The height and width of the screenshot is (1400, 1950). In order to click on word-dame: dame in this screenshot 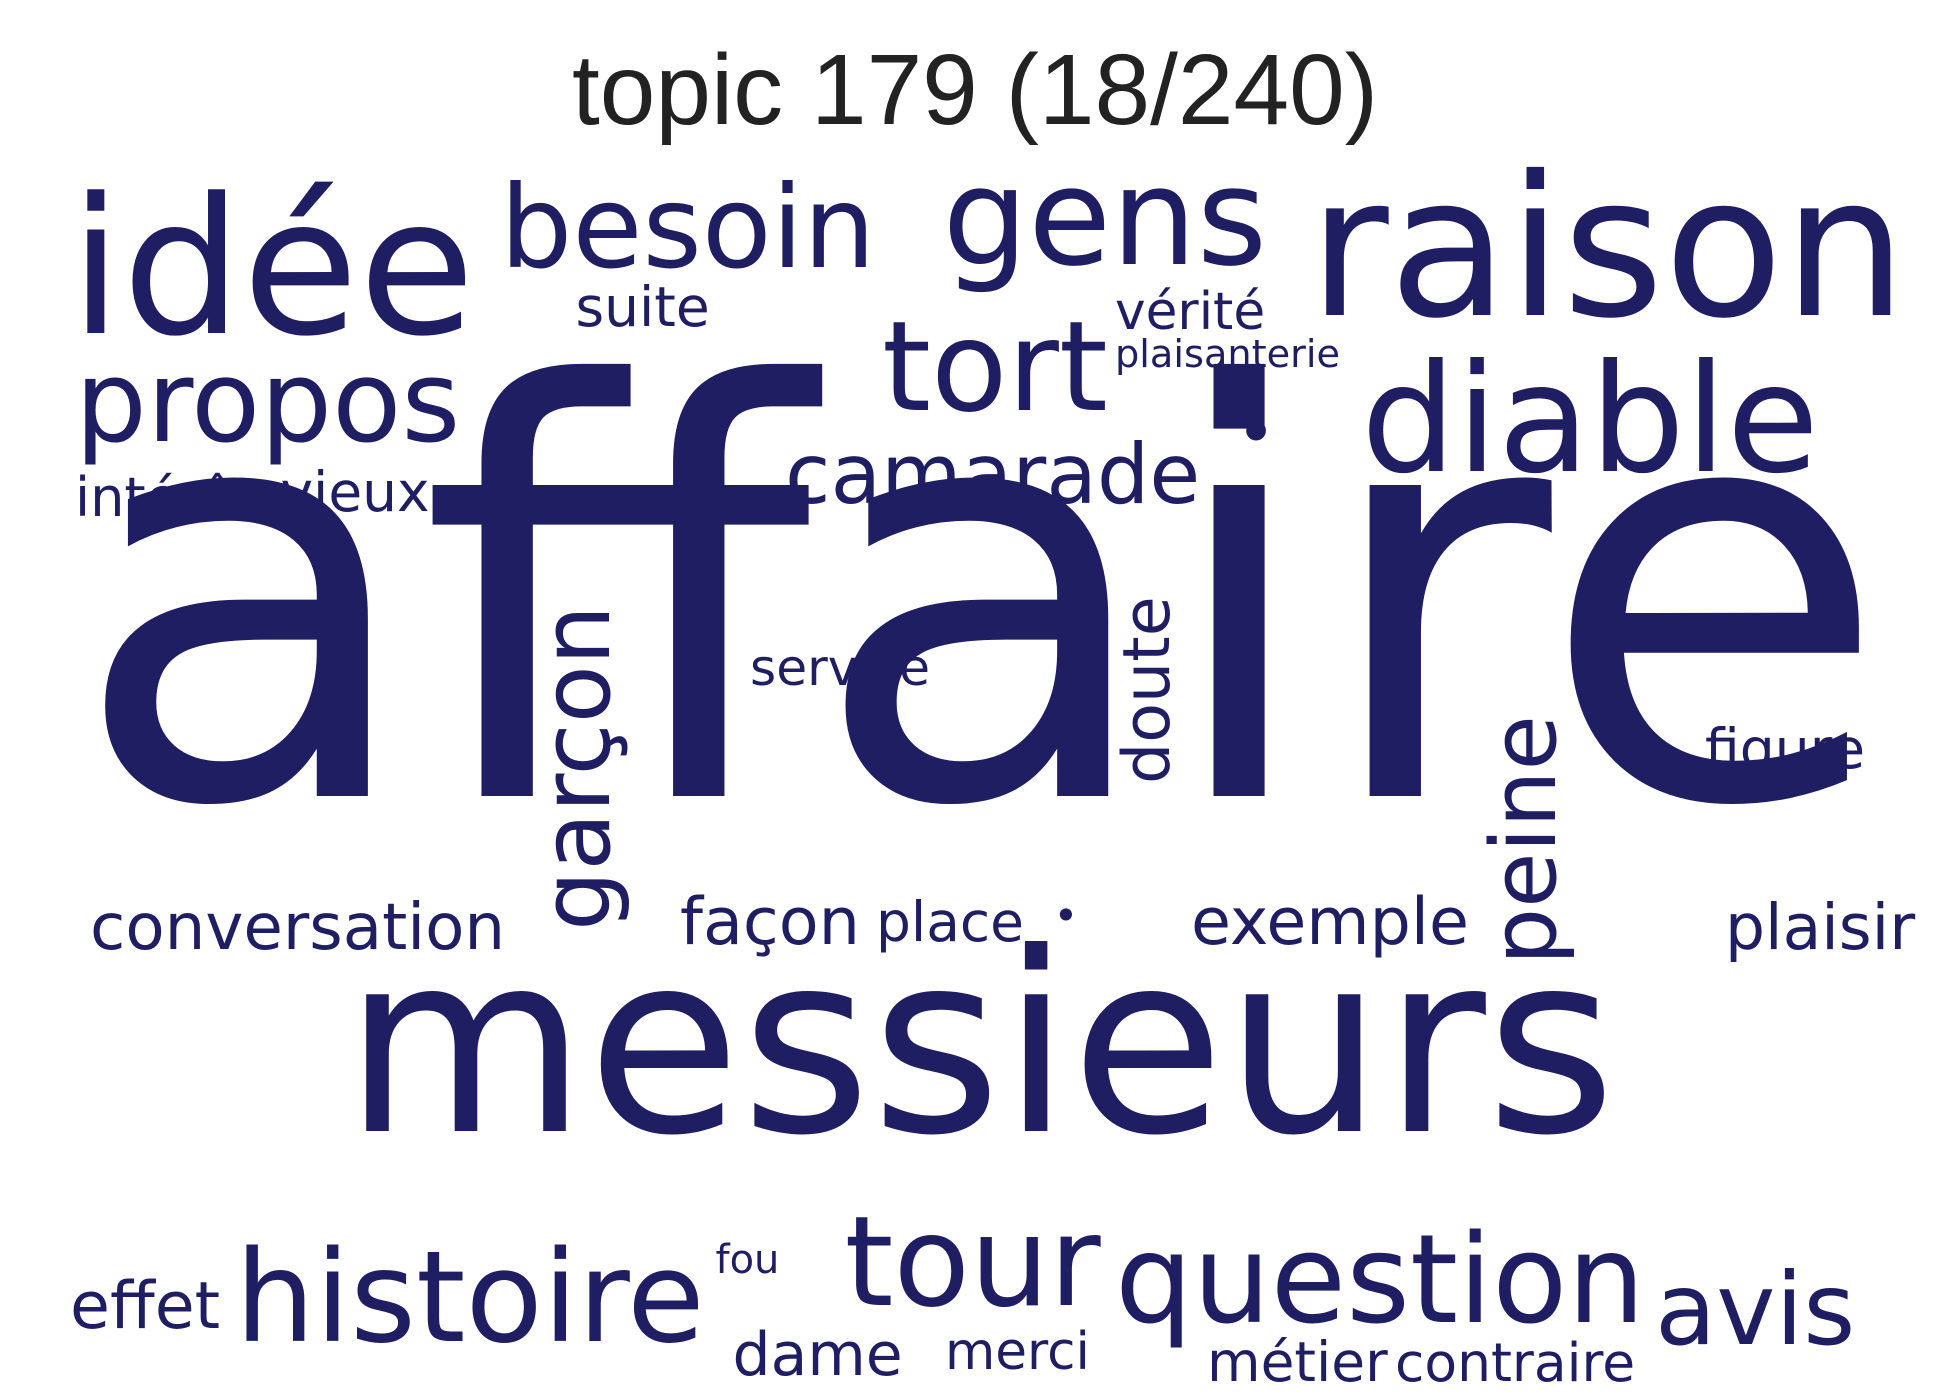, I will do `click(817, 1355)`.